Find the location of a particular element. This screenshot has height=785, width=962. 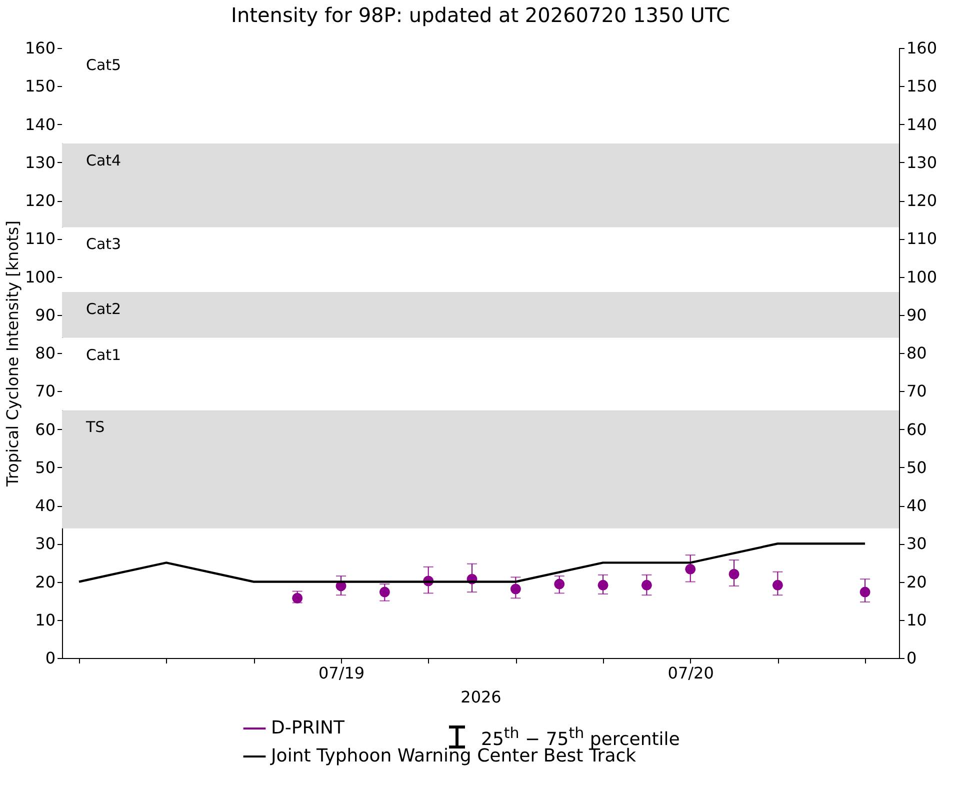

y2-tick-label: 10 is located at coordinates (916, 620).